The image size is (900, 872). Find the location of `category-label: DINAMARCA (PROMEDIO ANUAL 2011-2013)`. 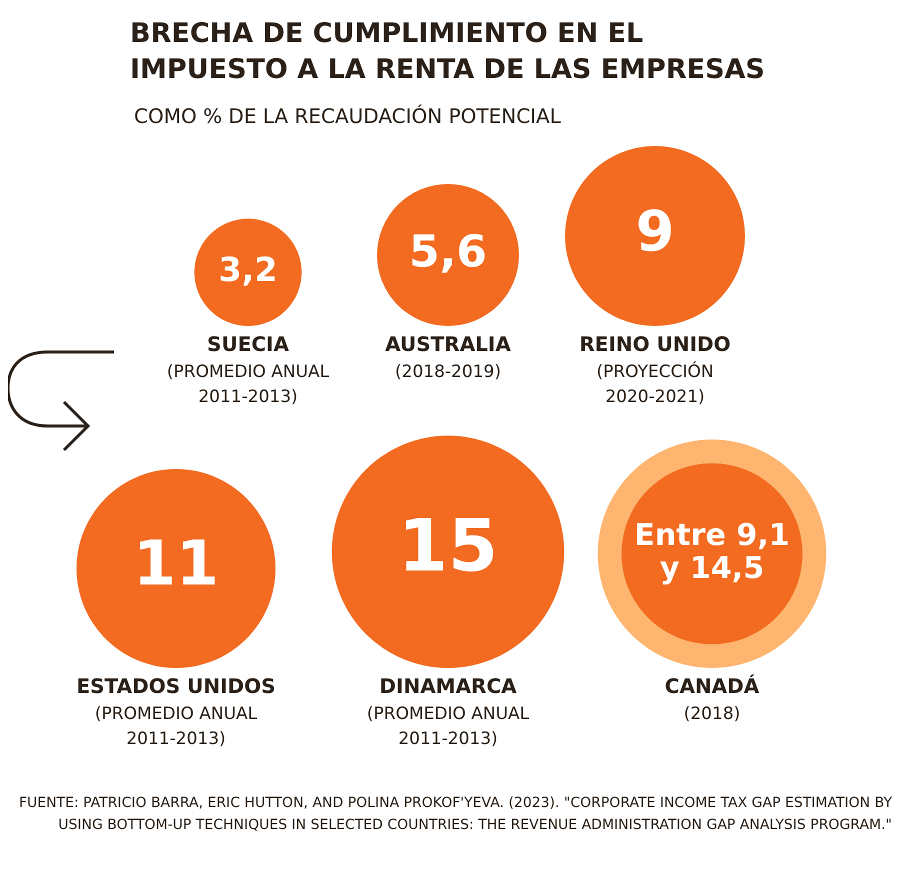

category-label: DINAMARCA (PROMEDIO ANUAL 2011-2013) is located at coordinates (448, 711).